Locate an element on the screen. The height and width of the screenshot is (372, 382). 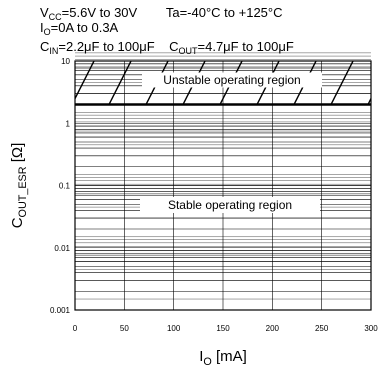
condition-line: CIN=2.2μF to 100μF COUT=4.7μF to 100μF is located at coordinates (167, 47).